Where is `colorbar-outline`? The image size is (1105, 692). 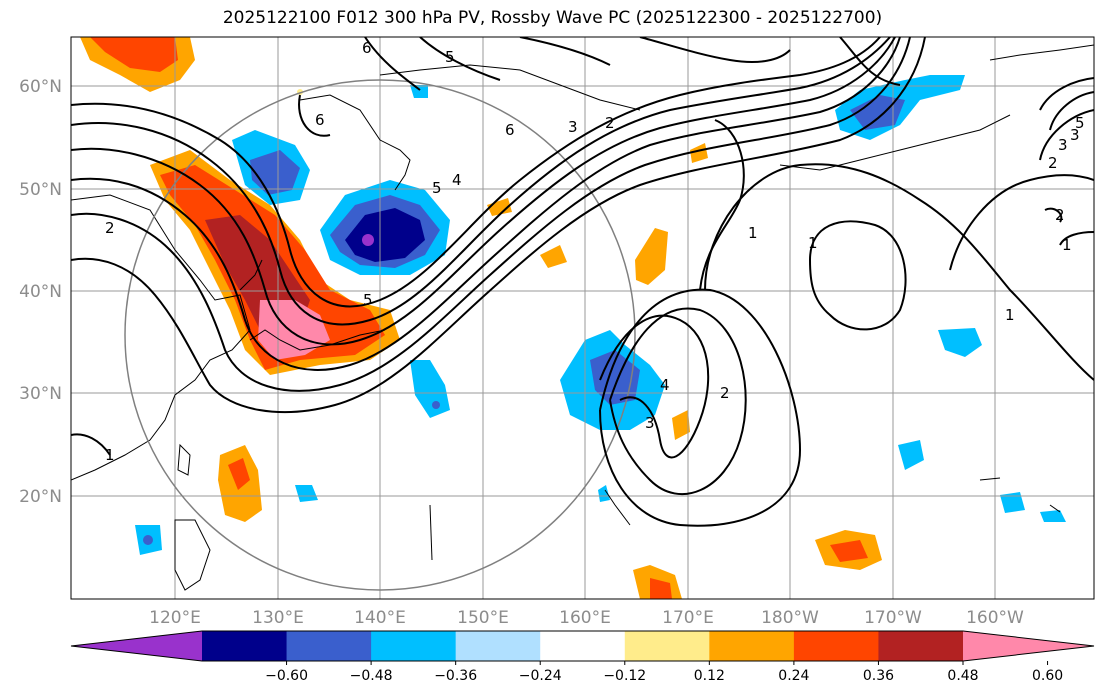
colorbar-outline is located at coordinates (582, 646).